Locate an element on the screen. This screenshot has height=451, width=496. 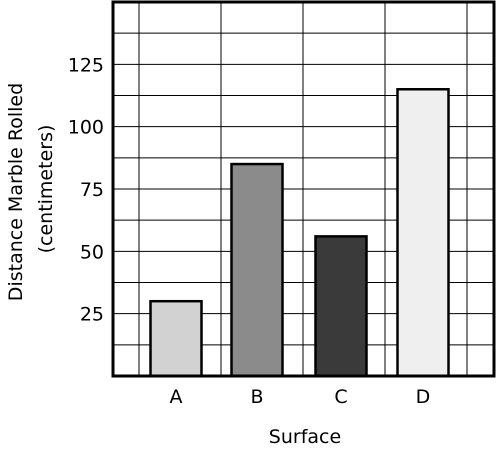
bar-D is located at coordinates (423, 233).